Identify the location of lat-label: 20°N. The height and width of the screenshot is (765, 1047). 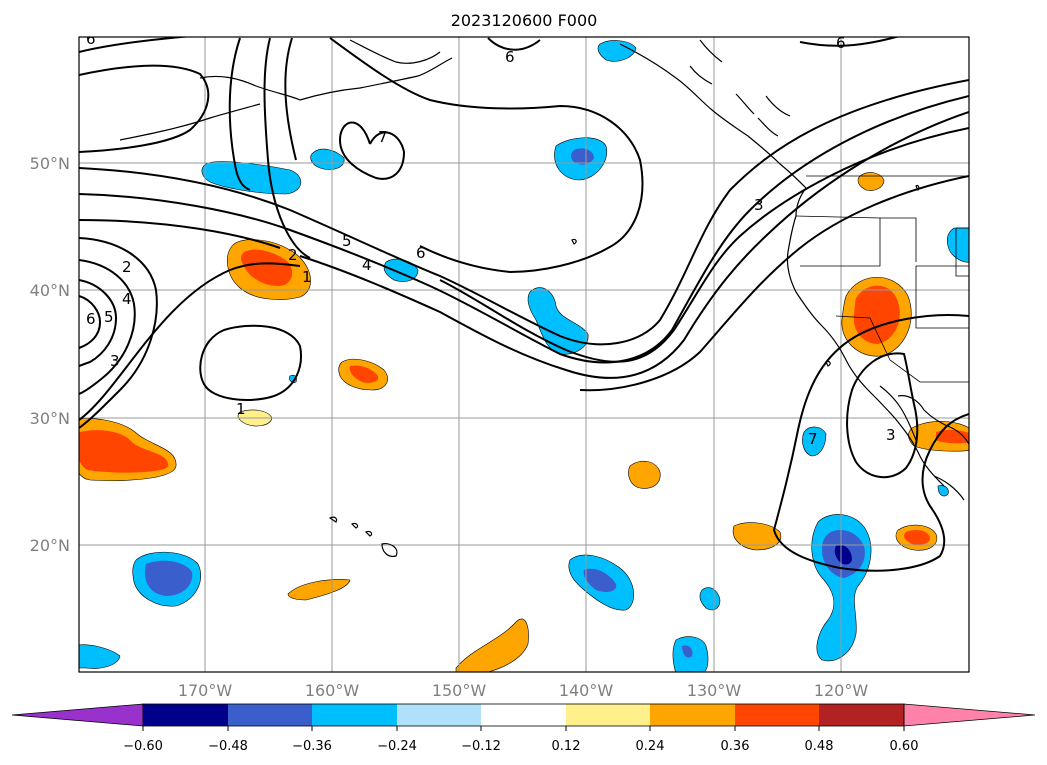
(50, 545).